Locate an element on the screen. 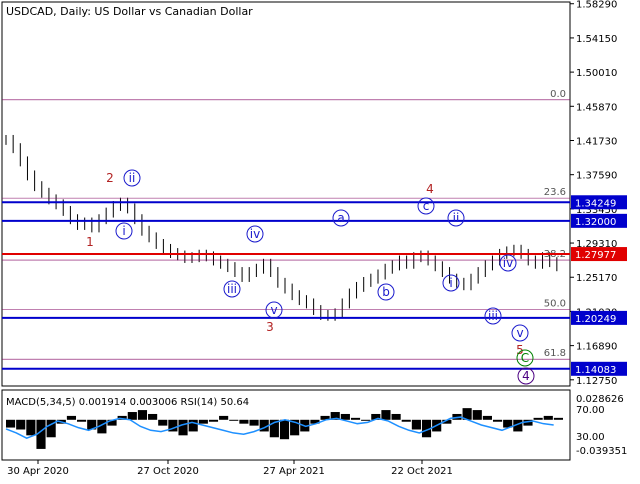 Image resolution: width=640 pixels, height=484 pixels. wave-label: b is located at coordinates (386, 292).